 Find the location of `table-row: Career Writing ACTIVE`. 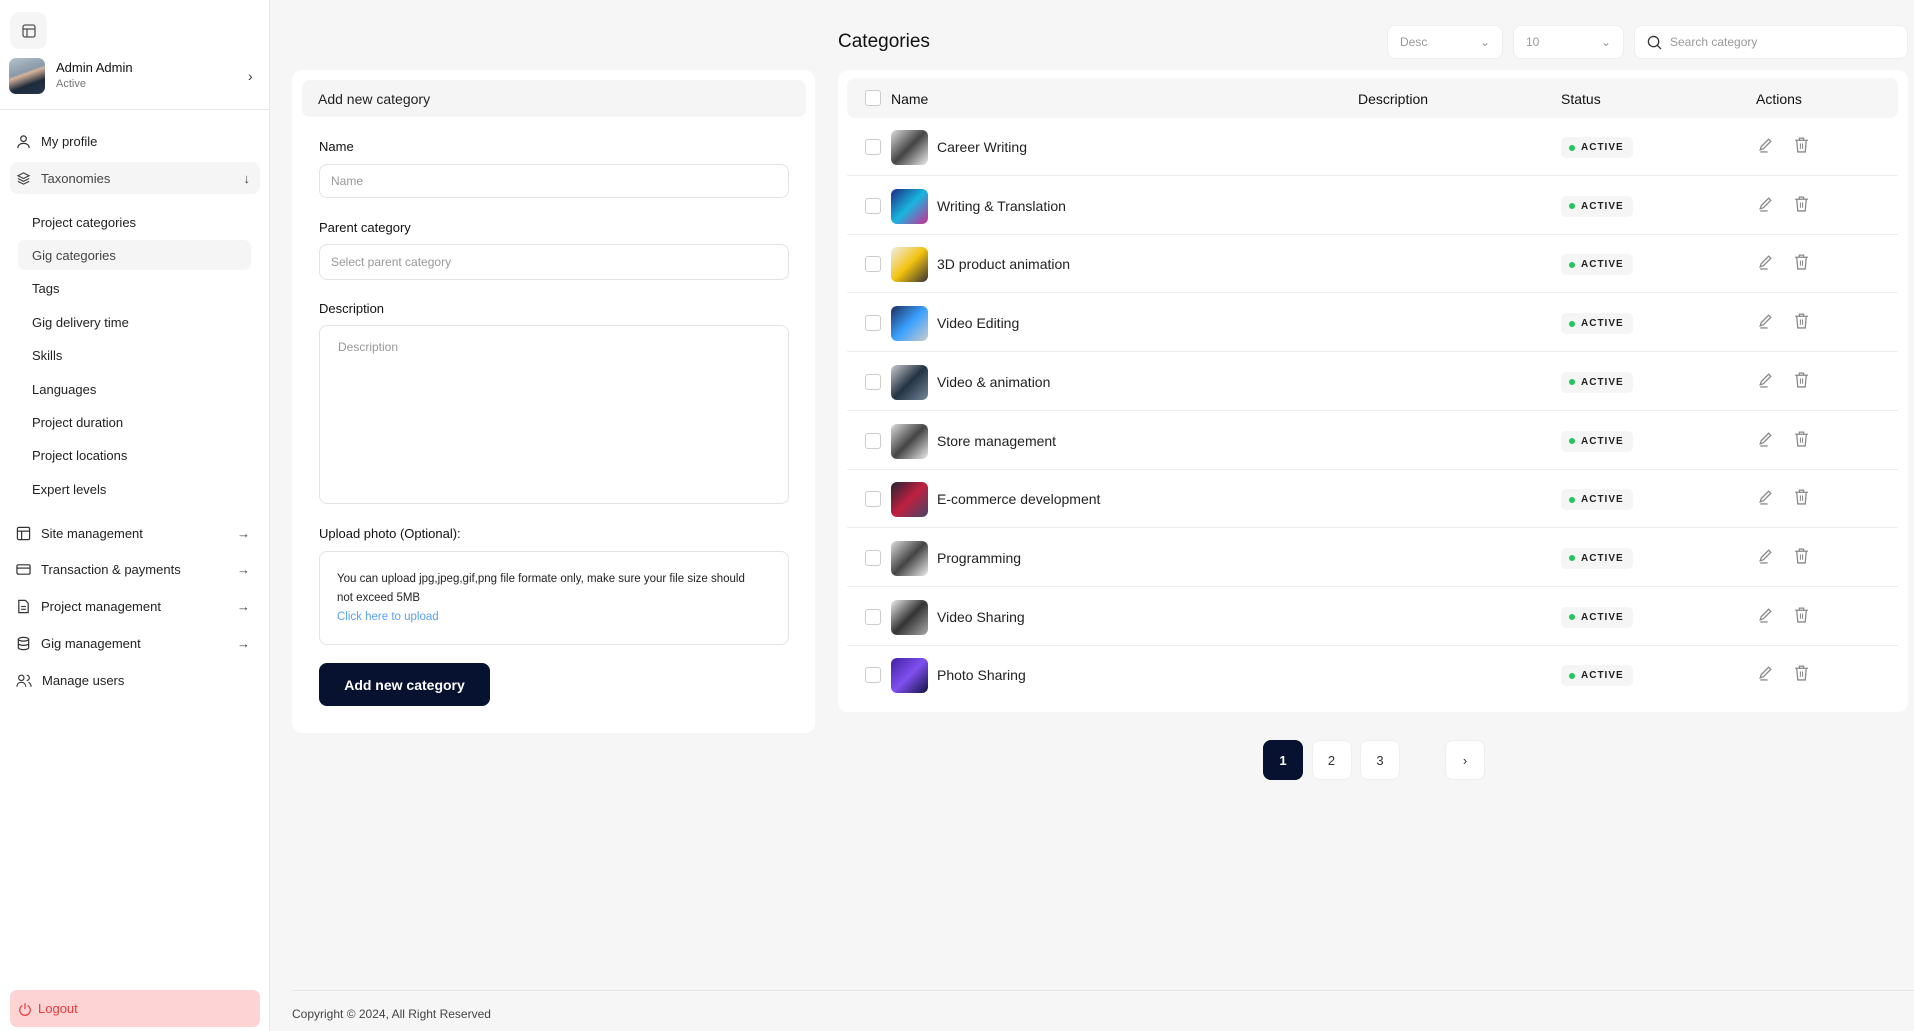

table-row: Career Writing ACTIVE is located at coordinates (1372, 147).